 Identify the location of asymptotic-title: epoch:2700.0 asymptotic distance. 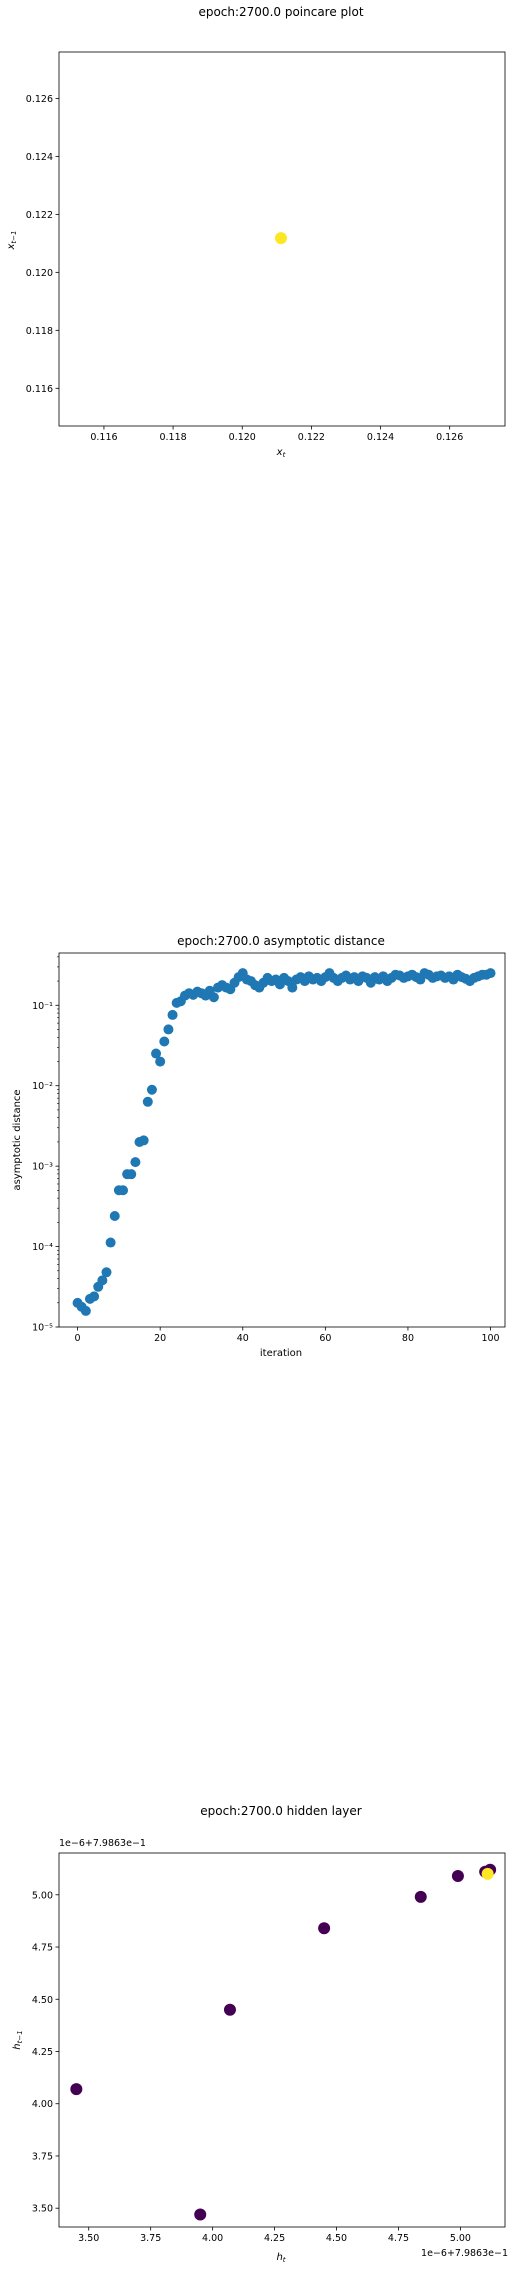
(281, 941).